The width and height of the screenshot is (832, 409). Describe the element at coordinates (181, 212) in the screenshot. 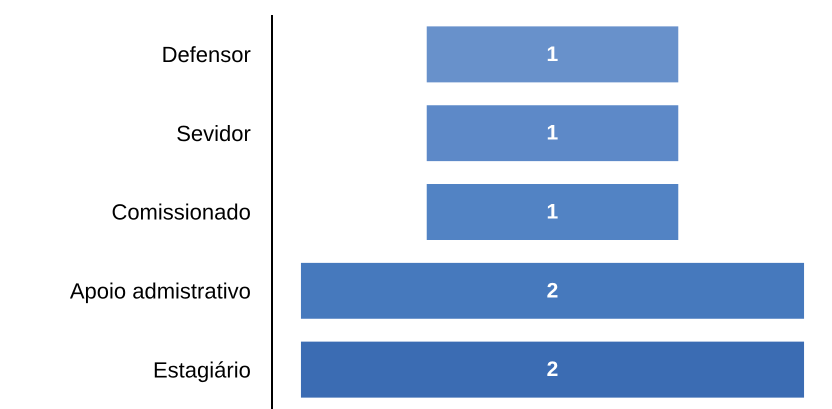

I see `category-label: Comissionado` at that location.